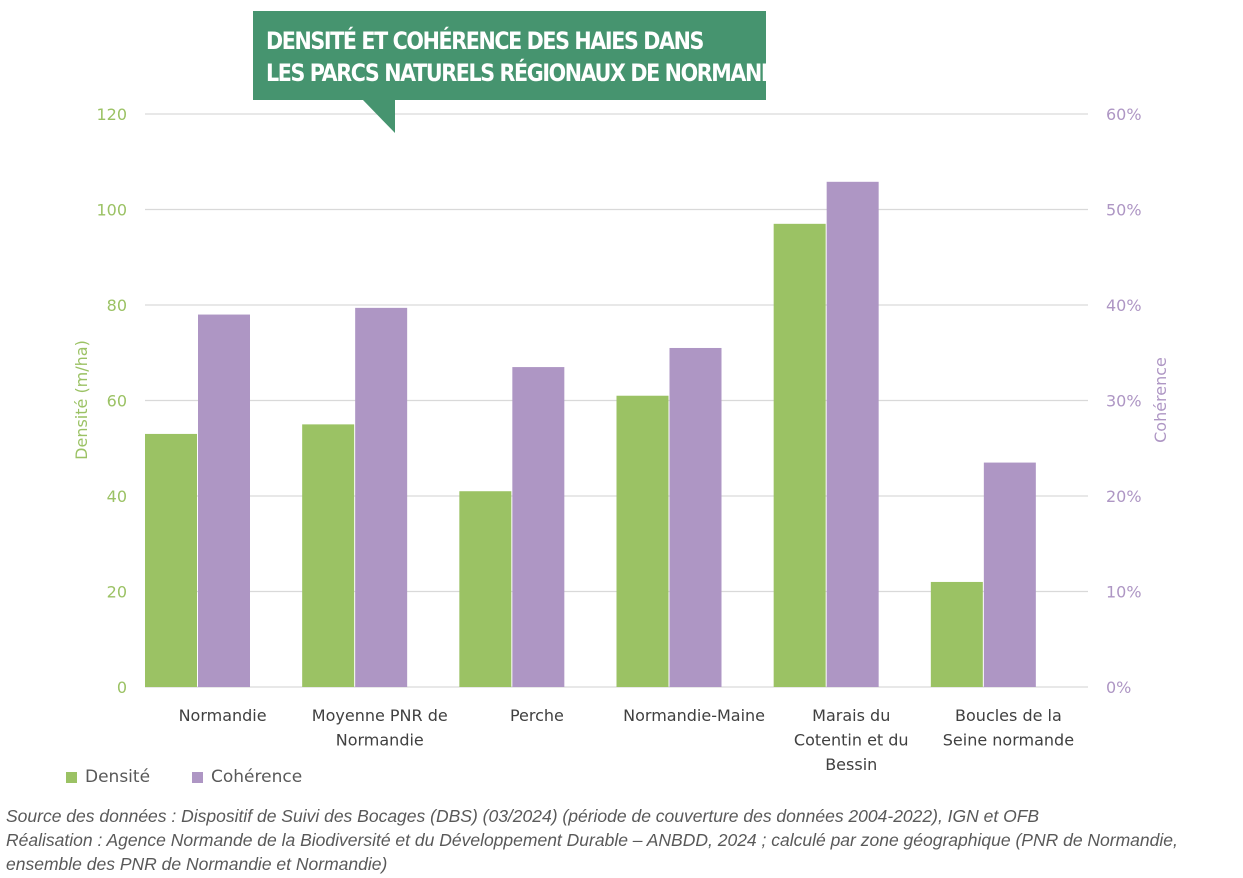  Describe the element at coordinates (1160, 400) in the screenshot. I see `right-axis-label: Cohérence` at that location.